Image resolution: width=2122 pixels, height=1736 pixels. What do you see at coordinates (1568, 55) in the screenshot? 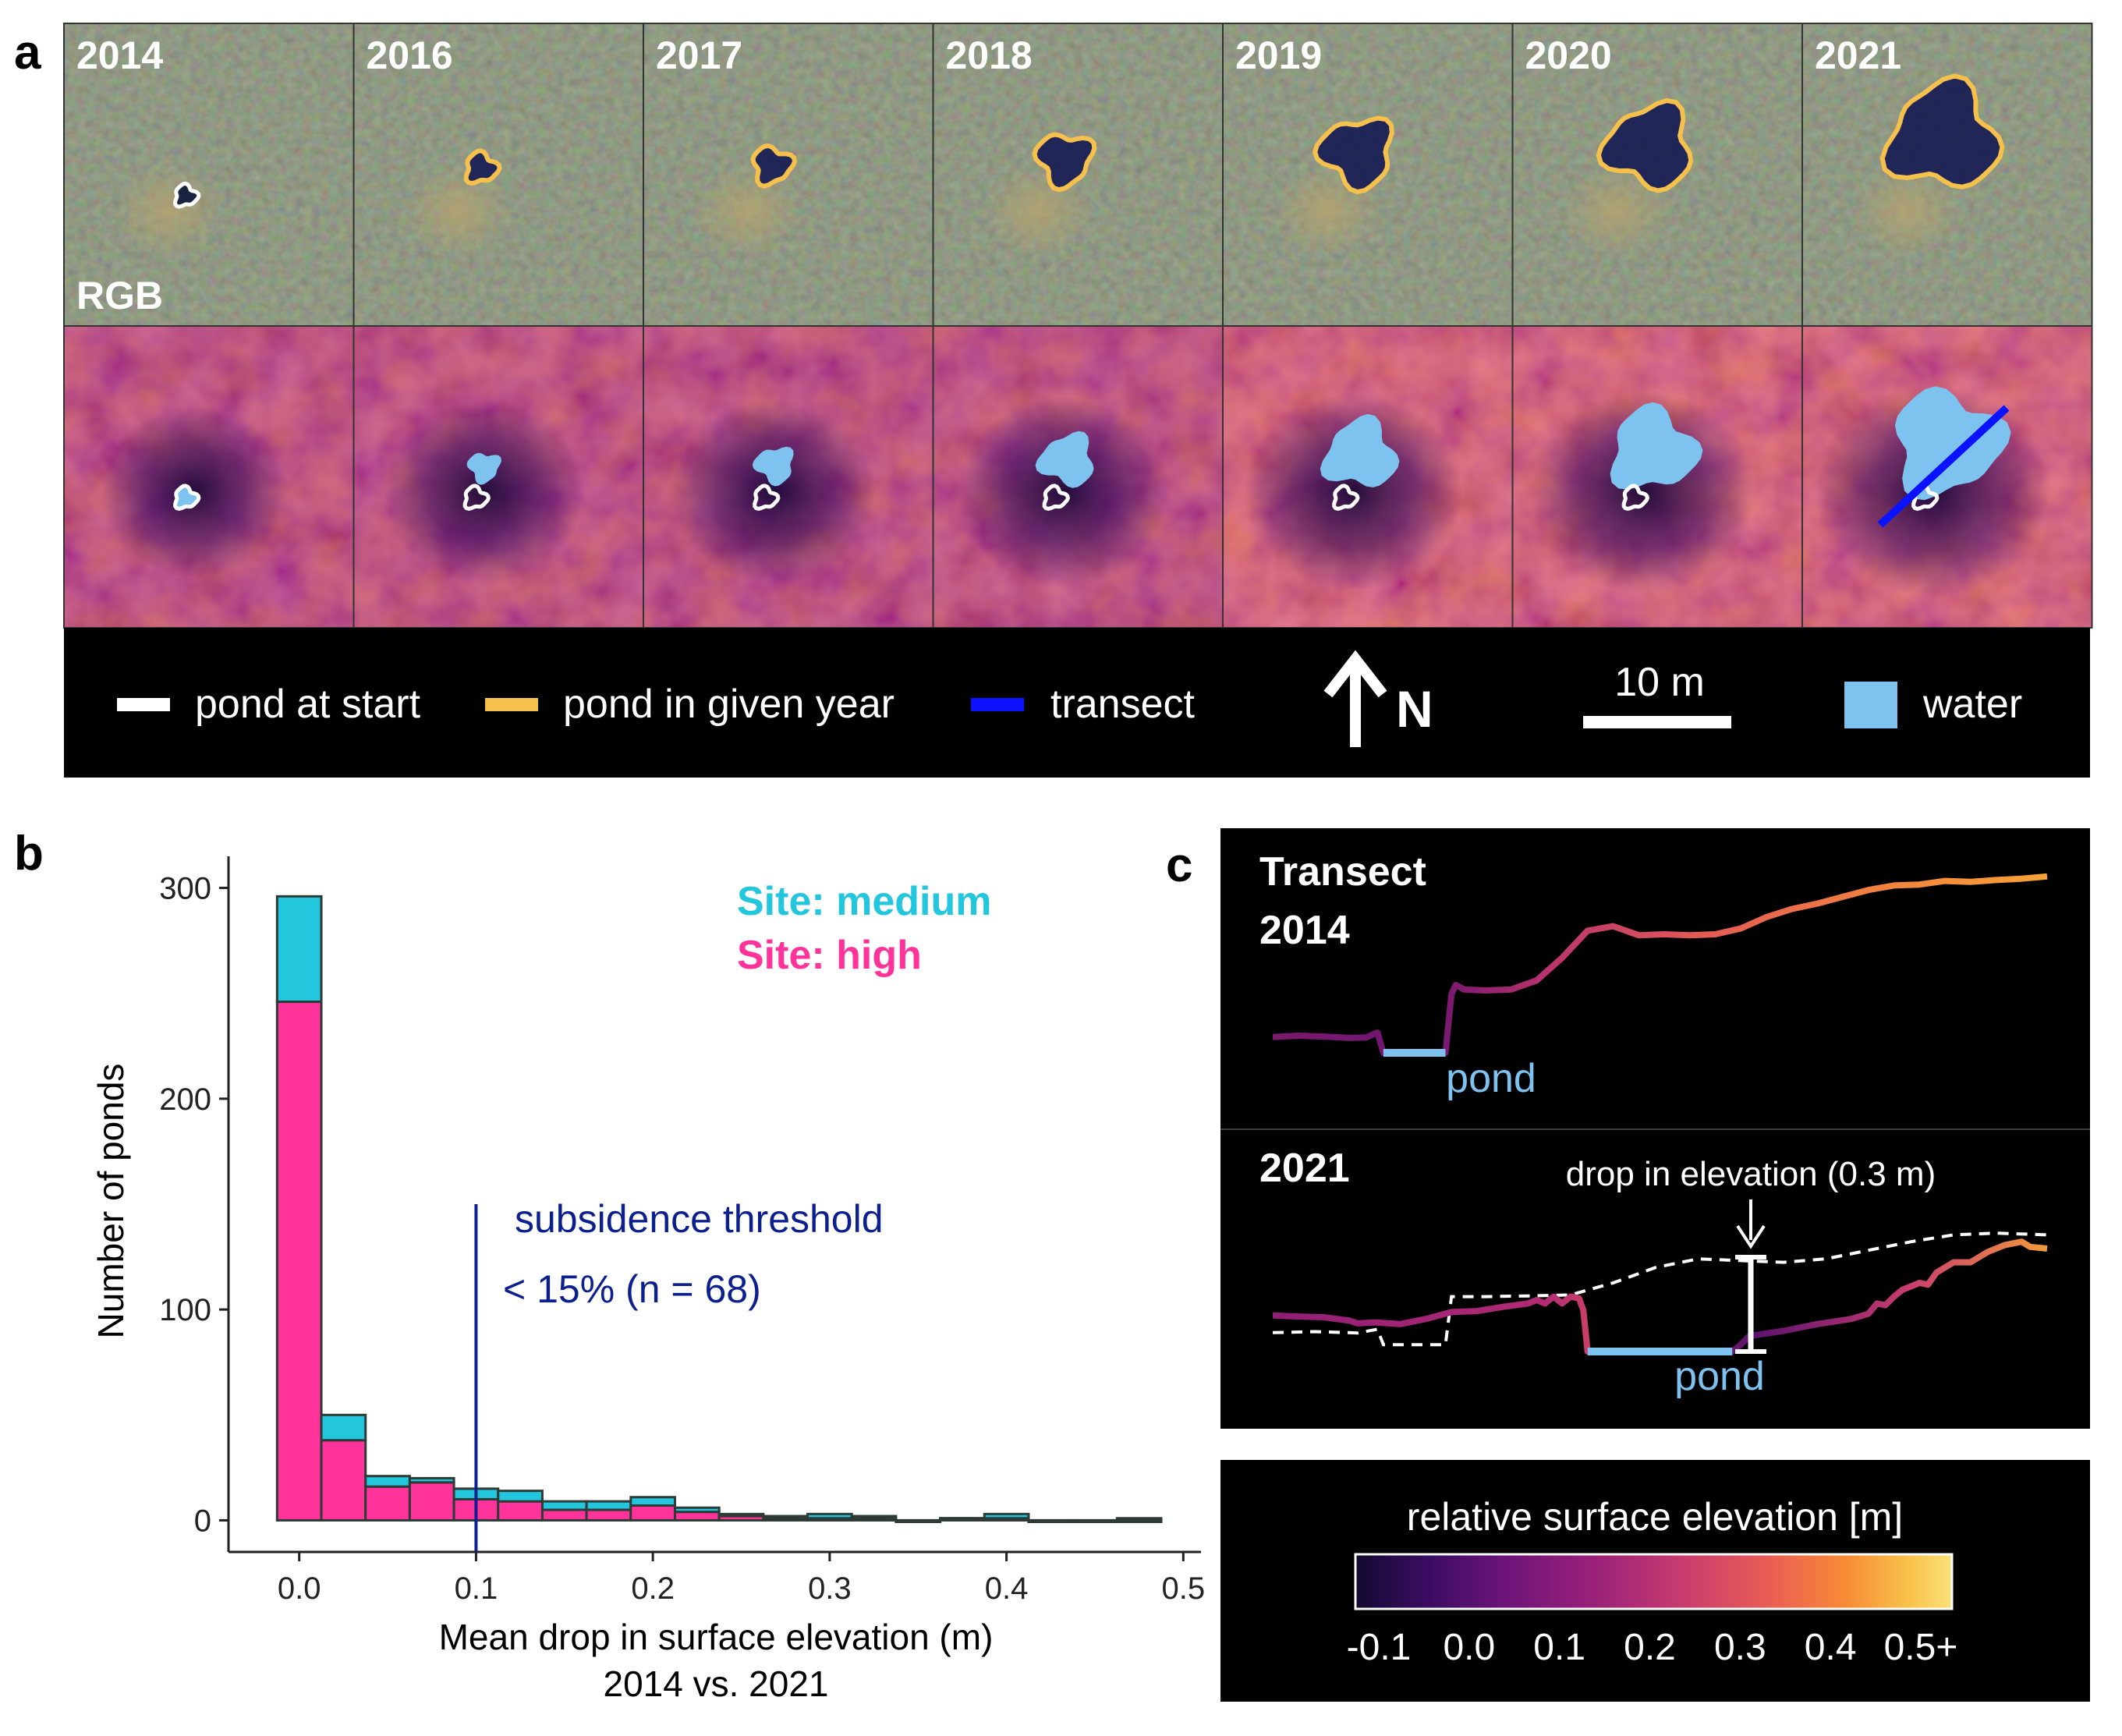
I see `year-label: 2020` at bounding box center [1568, 55].